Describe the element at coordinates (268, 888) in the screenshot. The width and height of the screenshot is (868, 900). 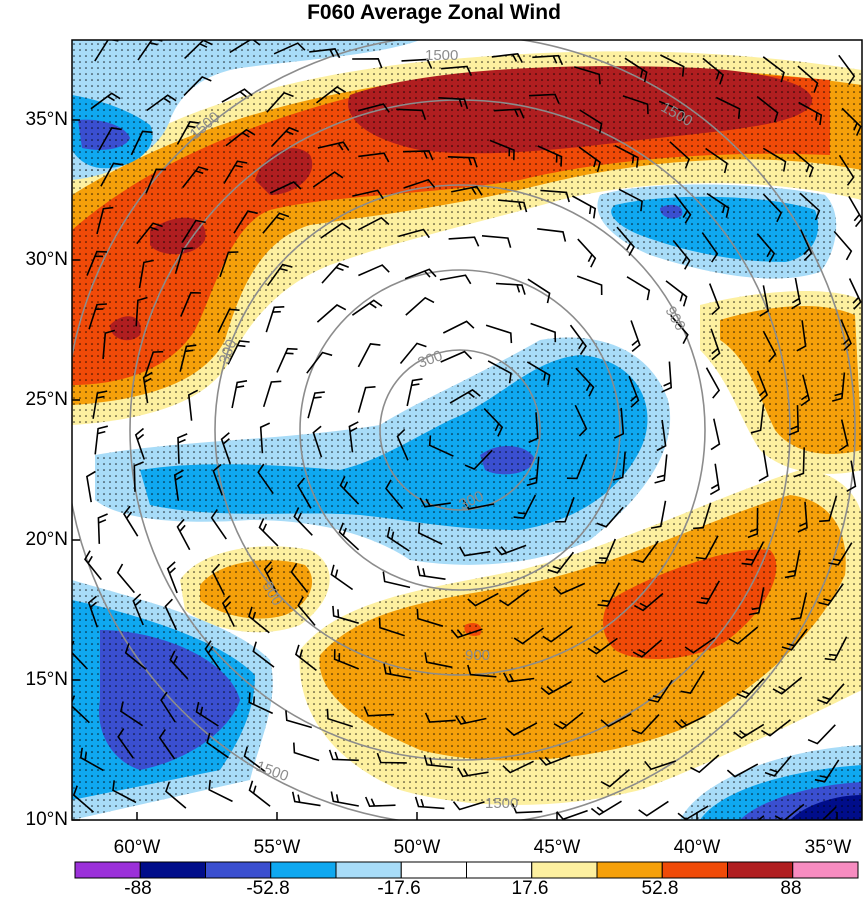
I see `colorbar-label: -52.8` at that location.